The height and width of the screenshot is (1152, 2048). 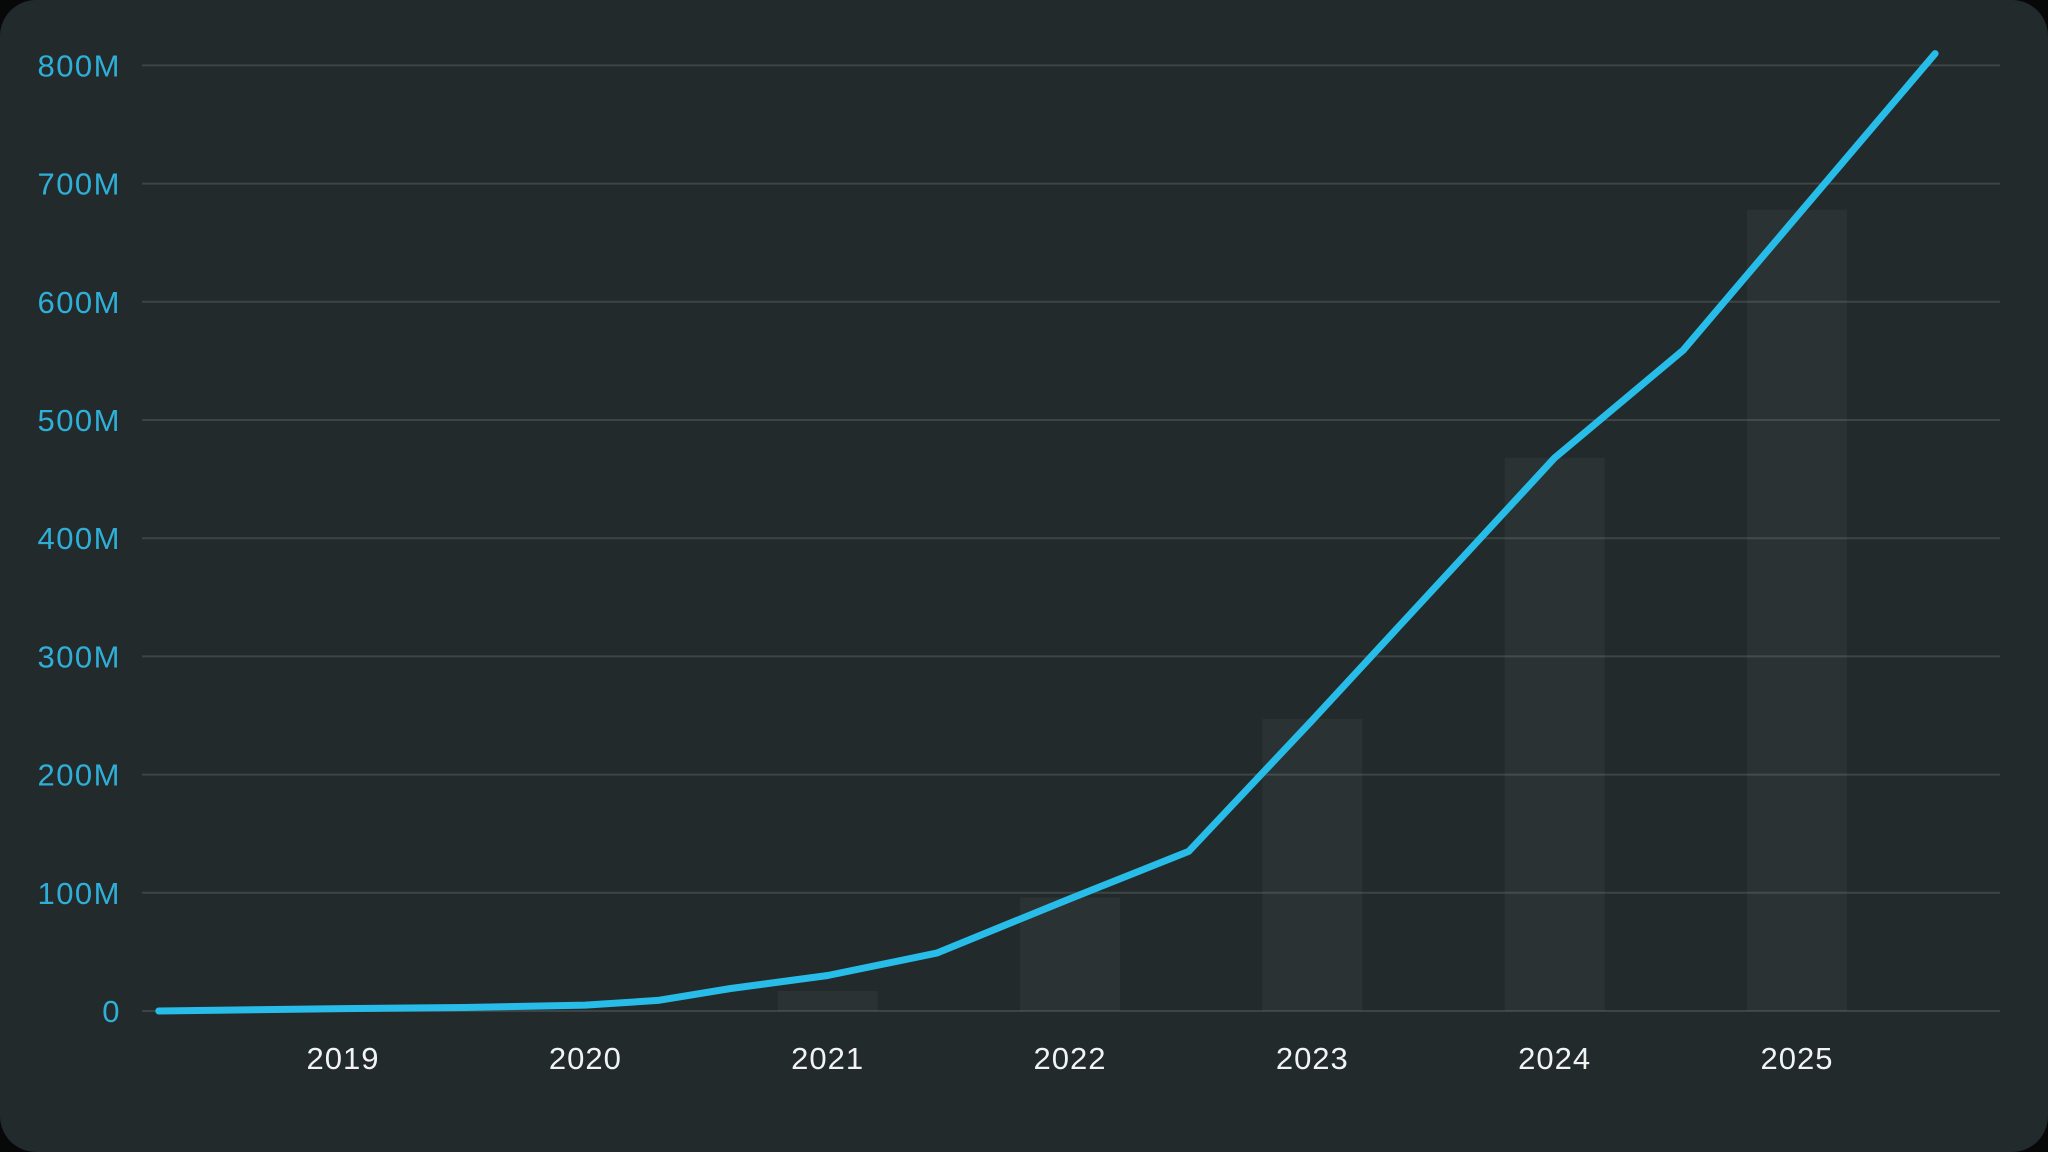 I want to click on y-axis-label-200M: 200M, so click(x=79, y=775).